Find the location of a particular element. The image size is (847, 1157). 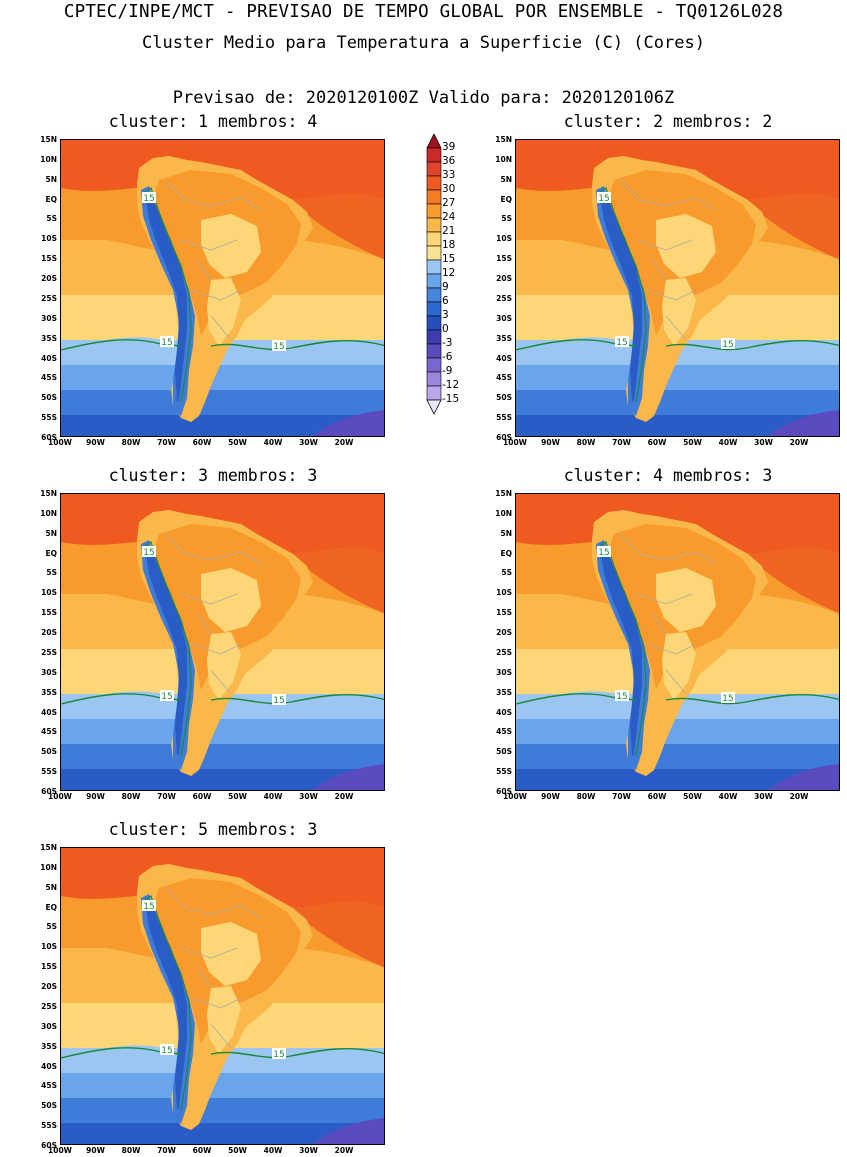

lat-tick-label: 5N is located at coordinates (51, 887).